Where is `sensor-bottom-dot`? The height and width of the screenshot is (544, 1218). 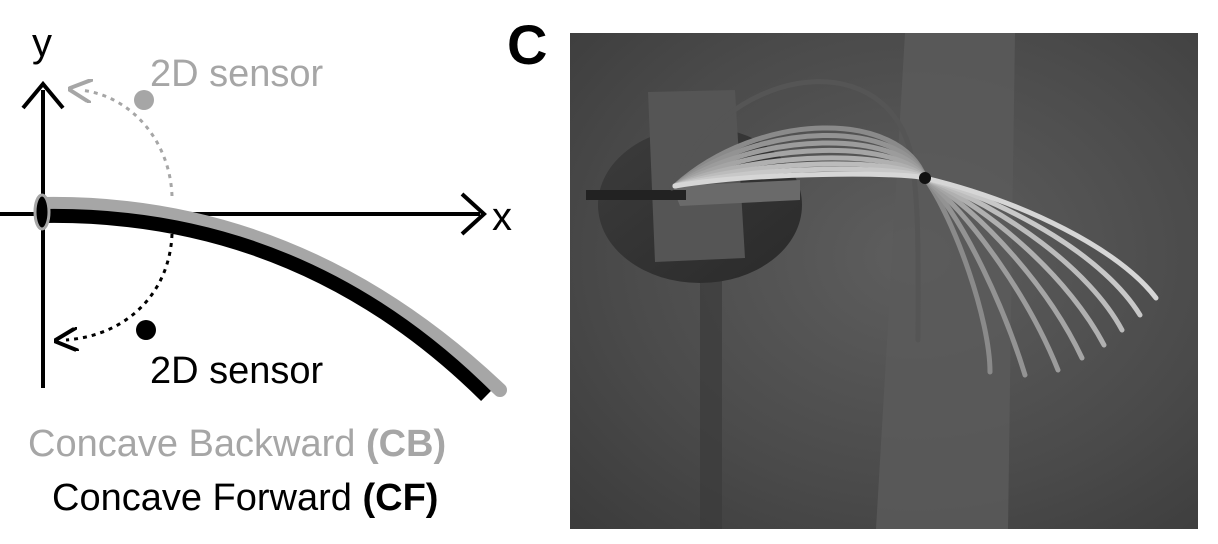
sensor-bottom-dot is located at coordinates (146, 330).